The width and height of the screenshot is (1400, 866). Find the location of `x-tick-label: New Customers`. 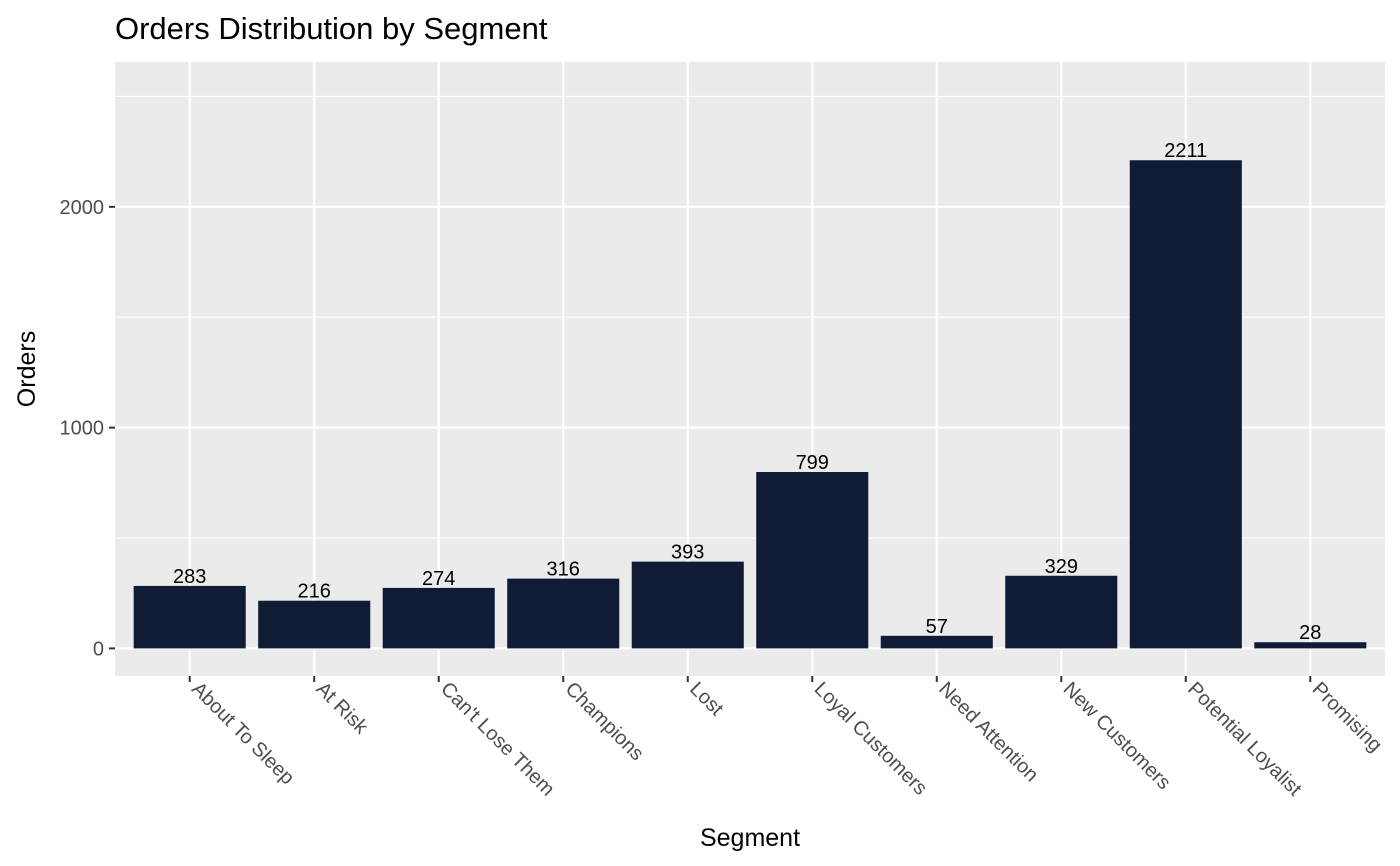

x-tick-label: New Customers is located at coordinates (1117, 736).